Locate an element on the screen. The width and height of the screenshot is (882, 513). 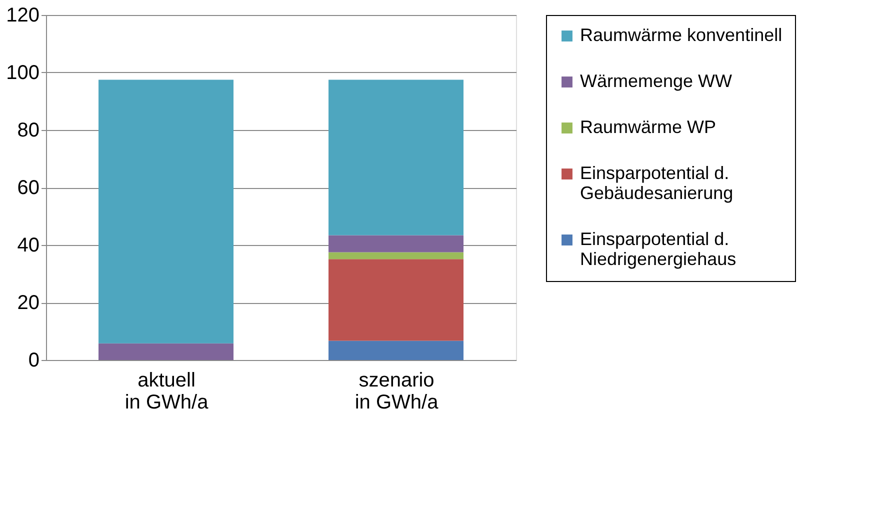
x-tick-label: szenario in GWh/a is located at coordinates (397, 392).